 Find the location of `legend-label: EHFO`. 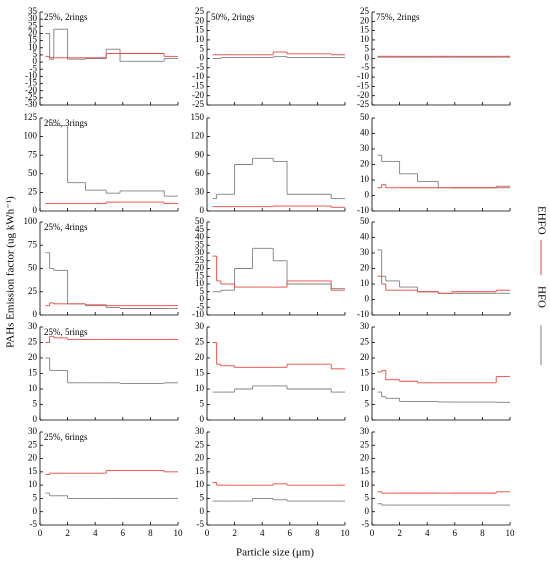

legend-label: EHFO is located at coordinates (541, 220).